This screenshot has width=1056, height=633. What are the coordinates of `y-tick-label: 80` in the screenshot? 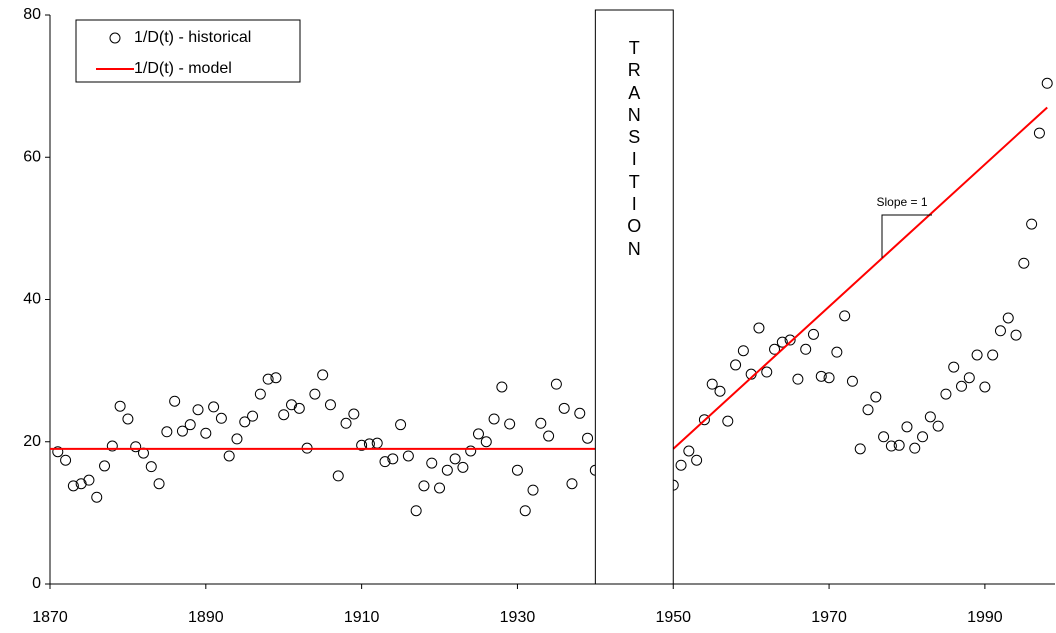 It's located at (32, 14).